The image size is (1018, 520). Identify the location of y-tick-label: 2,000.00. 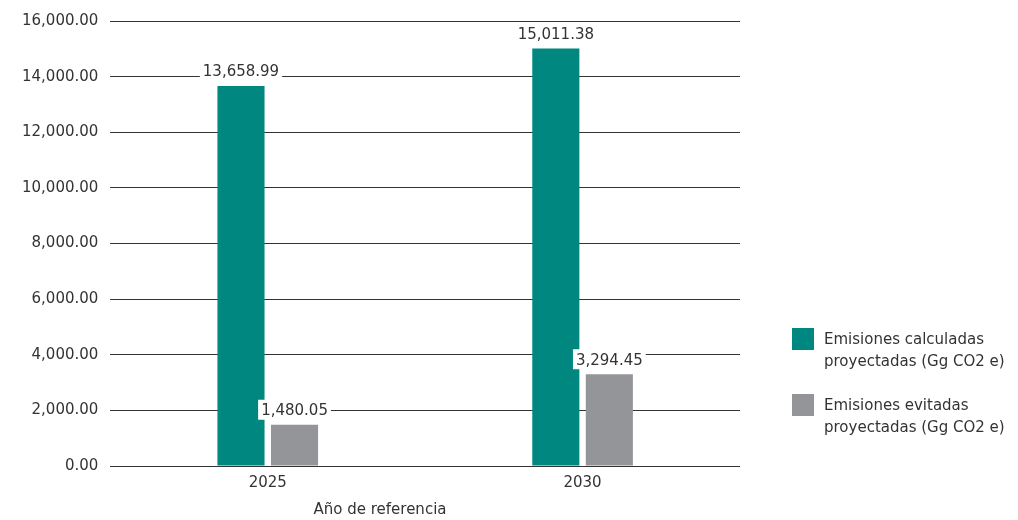
(65, 409).